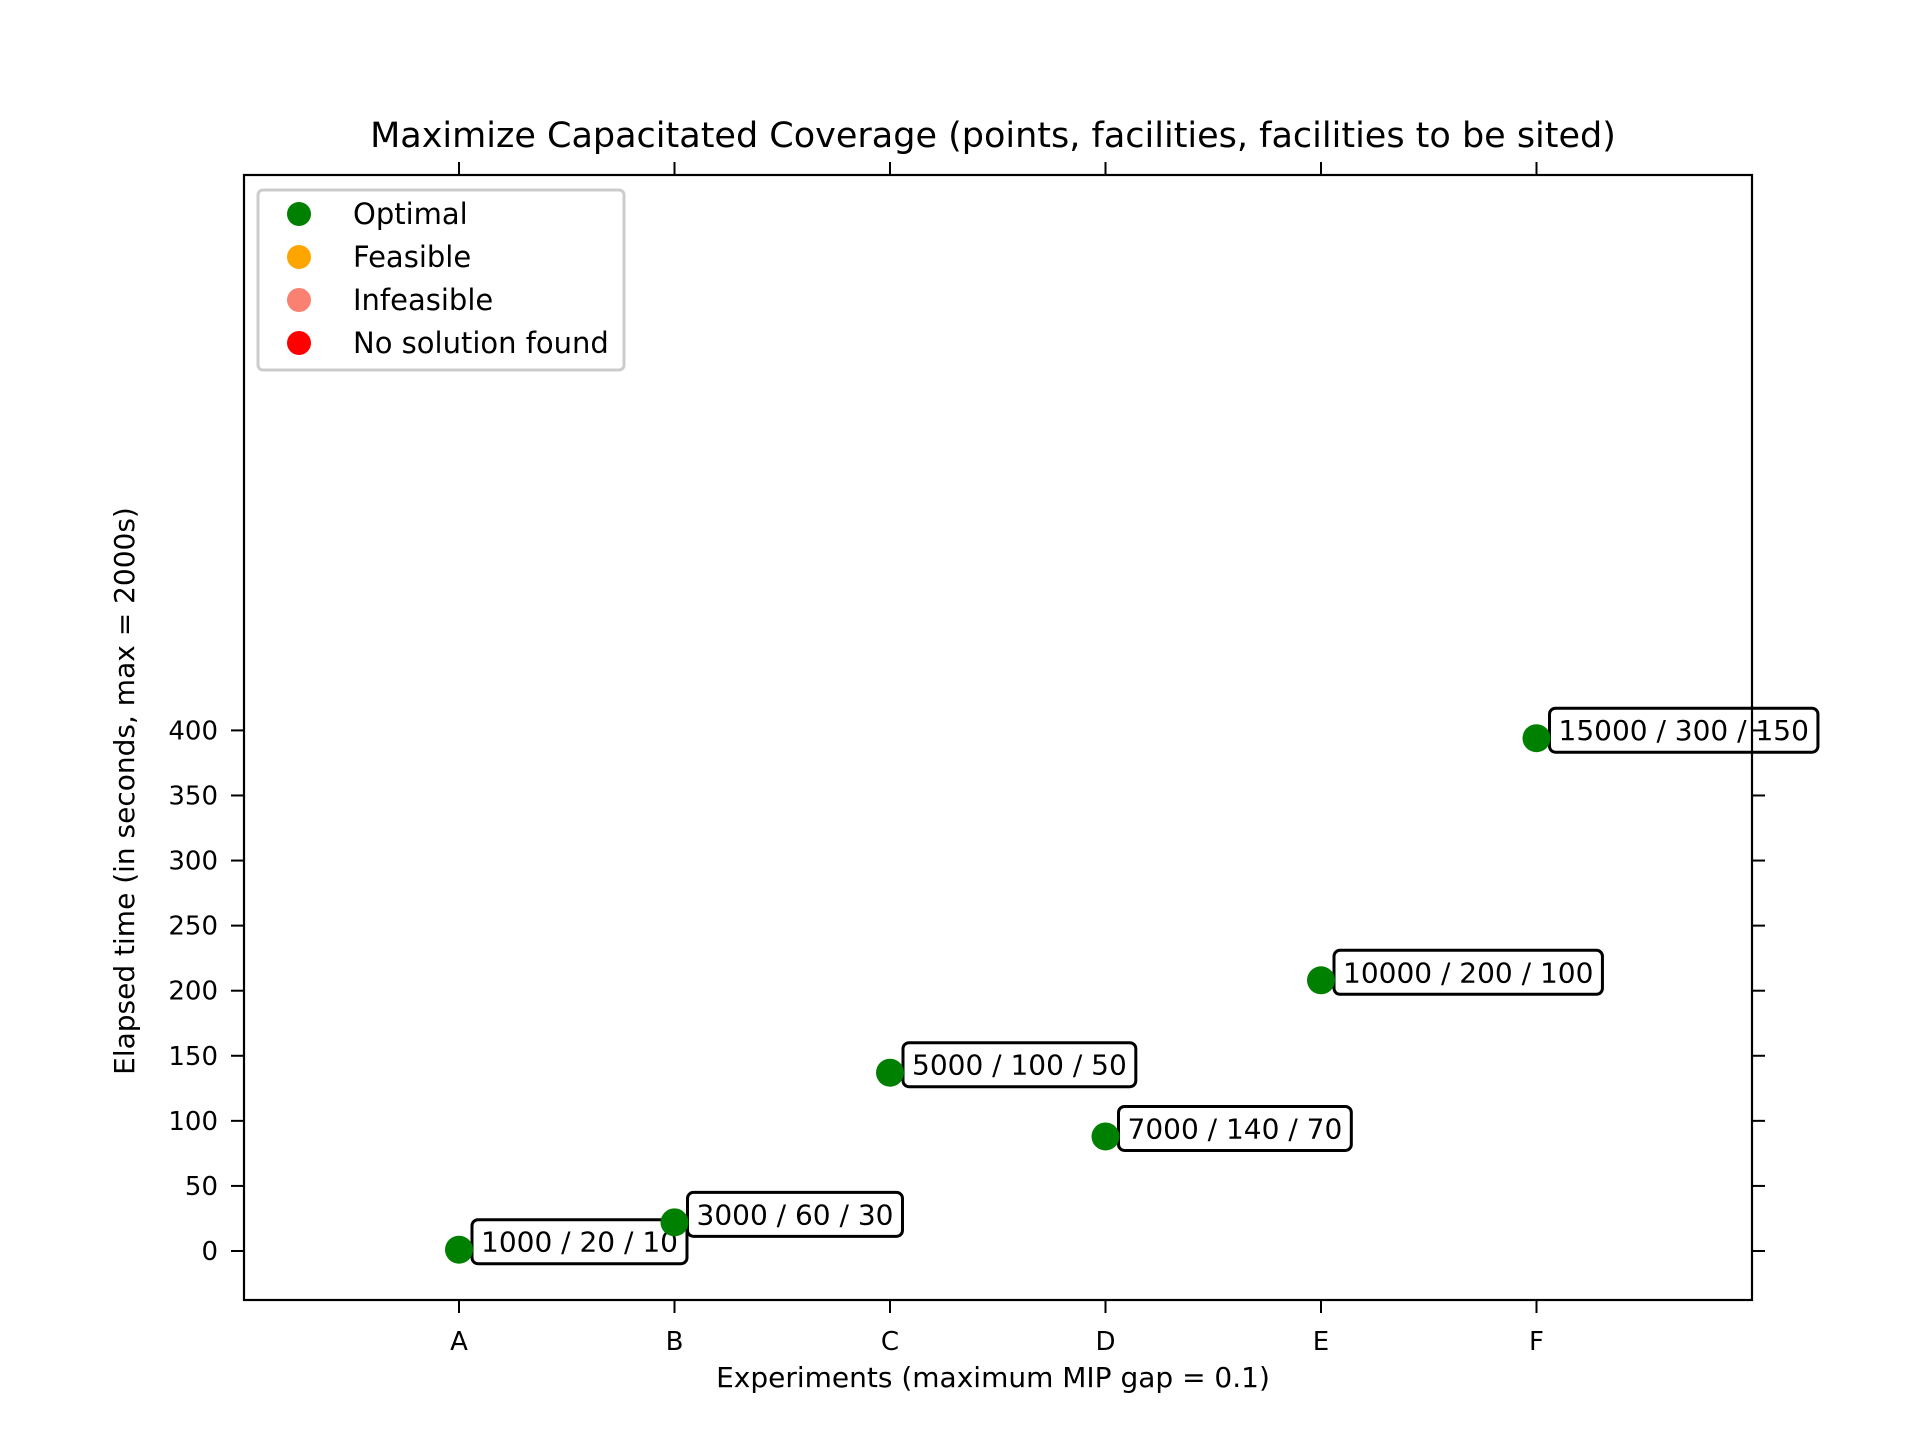 The image size is (1920, 1445). What do you see at coordinates (993, 1377) in the screenshot?
I see `x-axis-title: Experiments (maximum MIP gap = 0.1)` at bounding box center [993, 1377].